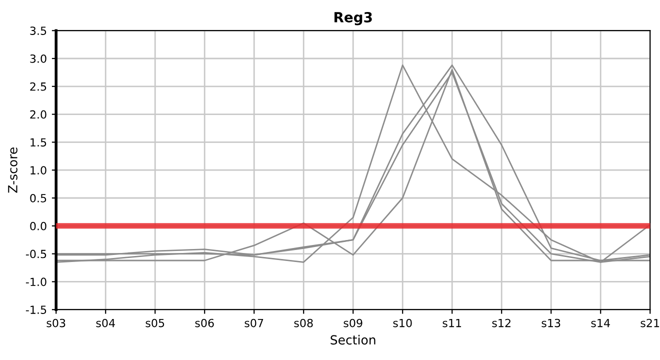  What do you see at coordinates (353, 323) in the screenshot?
I see `x-tick-label: s09` at bounding box center [353, 323].